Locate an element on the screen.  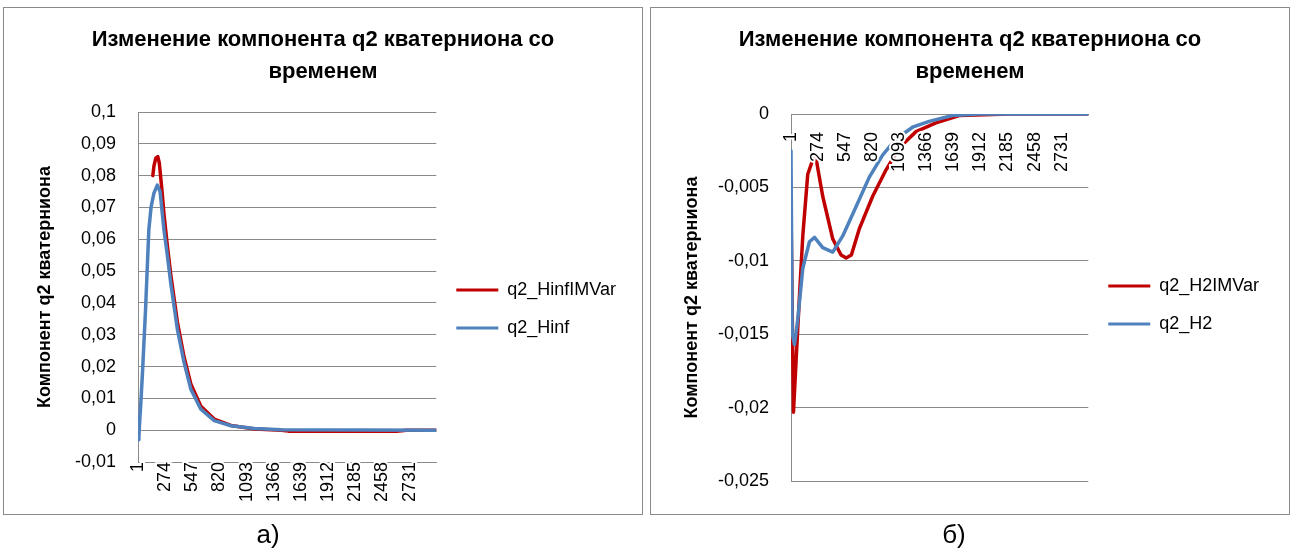
y-tick-label: 0,01 is located at coordinates (98, 397).